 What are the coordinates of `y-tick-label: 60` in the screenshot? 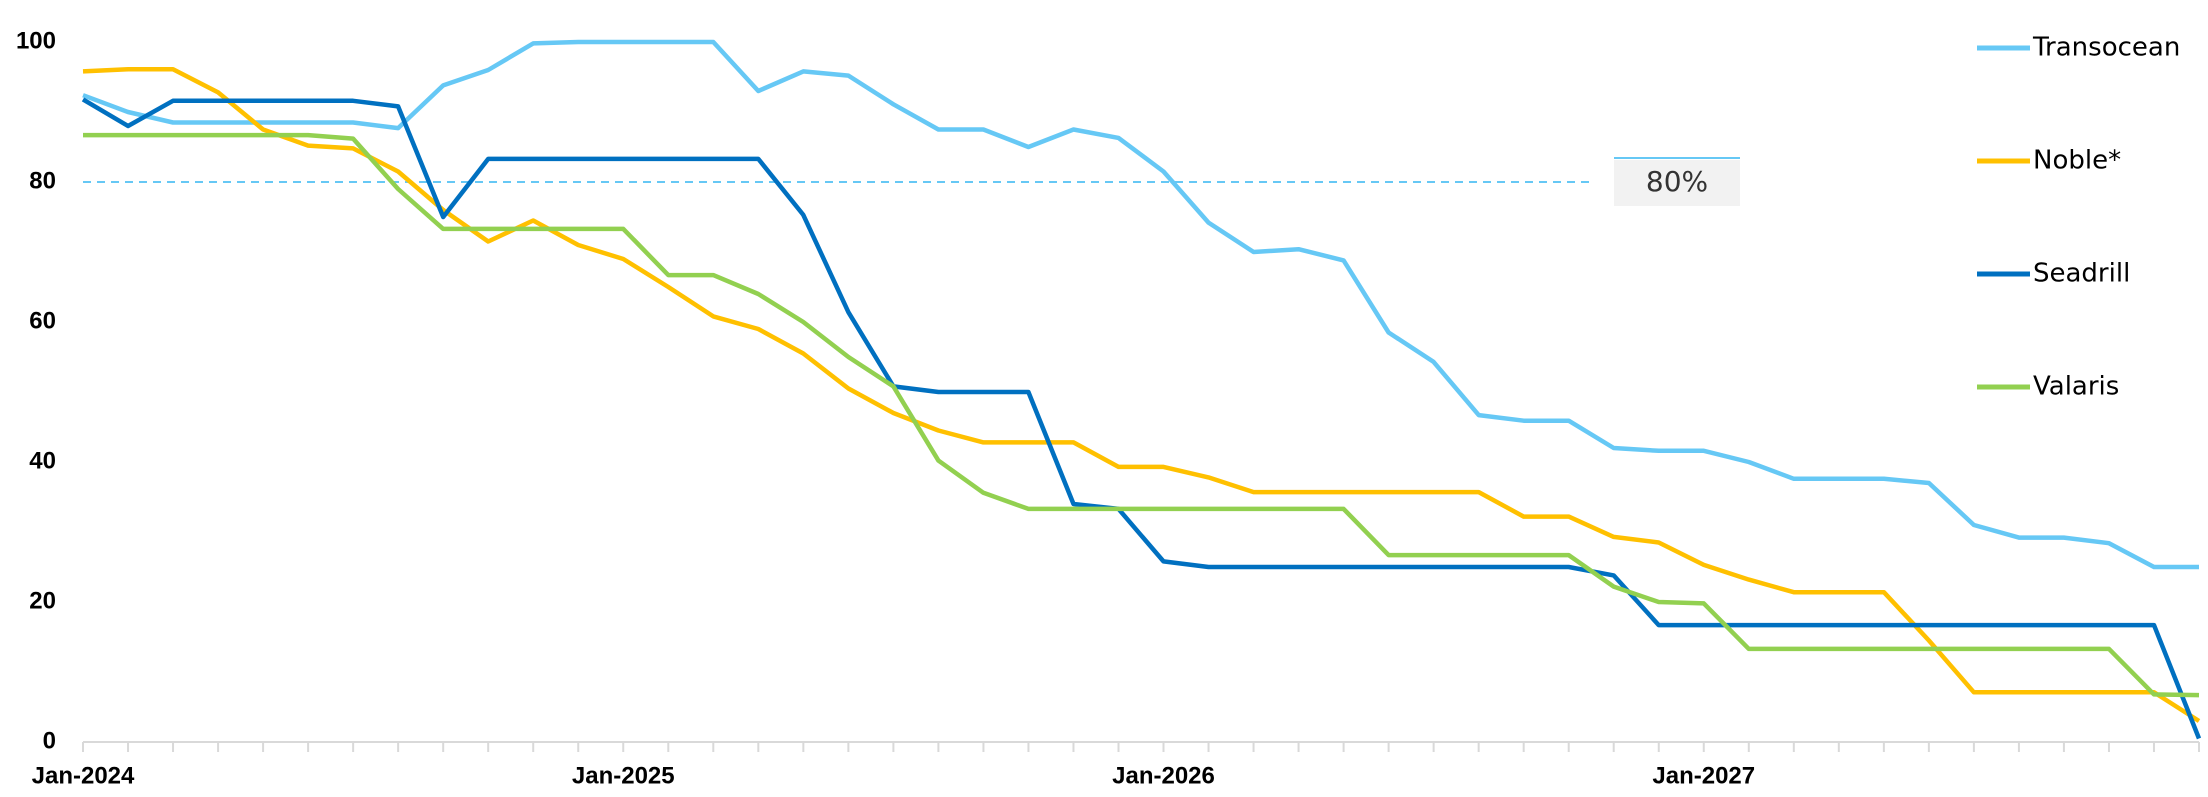 It's located at (42, 320).